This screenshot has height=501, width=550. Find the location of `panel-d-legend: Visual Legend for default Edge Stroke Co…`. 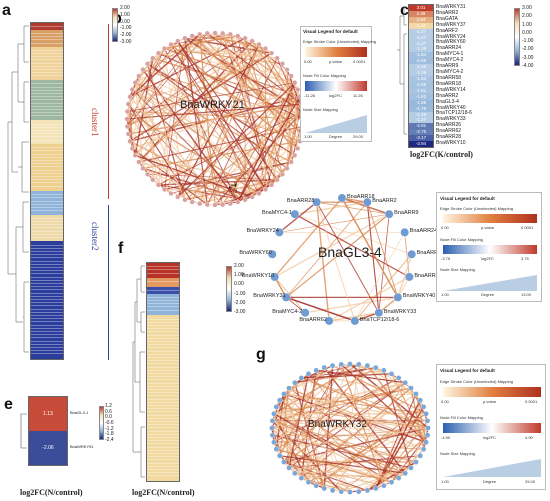

panel-d-legend: Visual Legend for default Edge Stroke Co… is located at coordinates (489, 247).